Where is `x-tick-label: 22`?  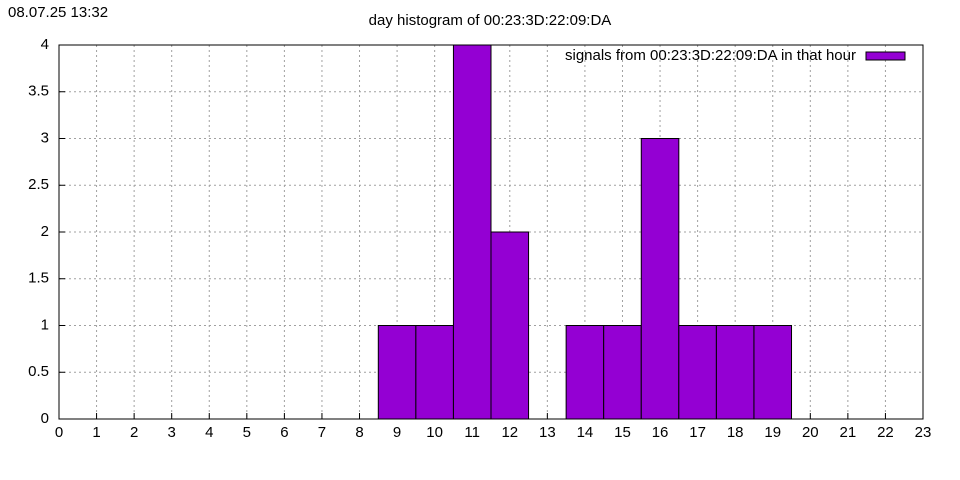
x-tick-label: 22 is located at coordinates (885, 432).